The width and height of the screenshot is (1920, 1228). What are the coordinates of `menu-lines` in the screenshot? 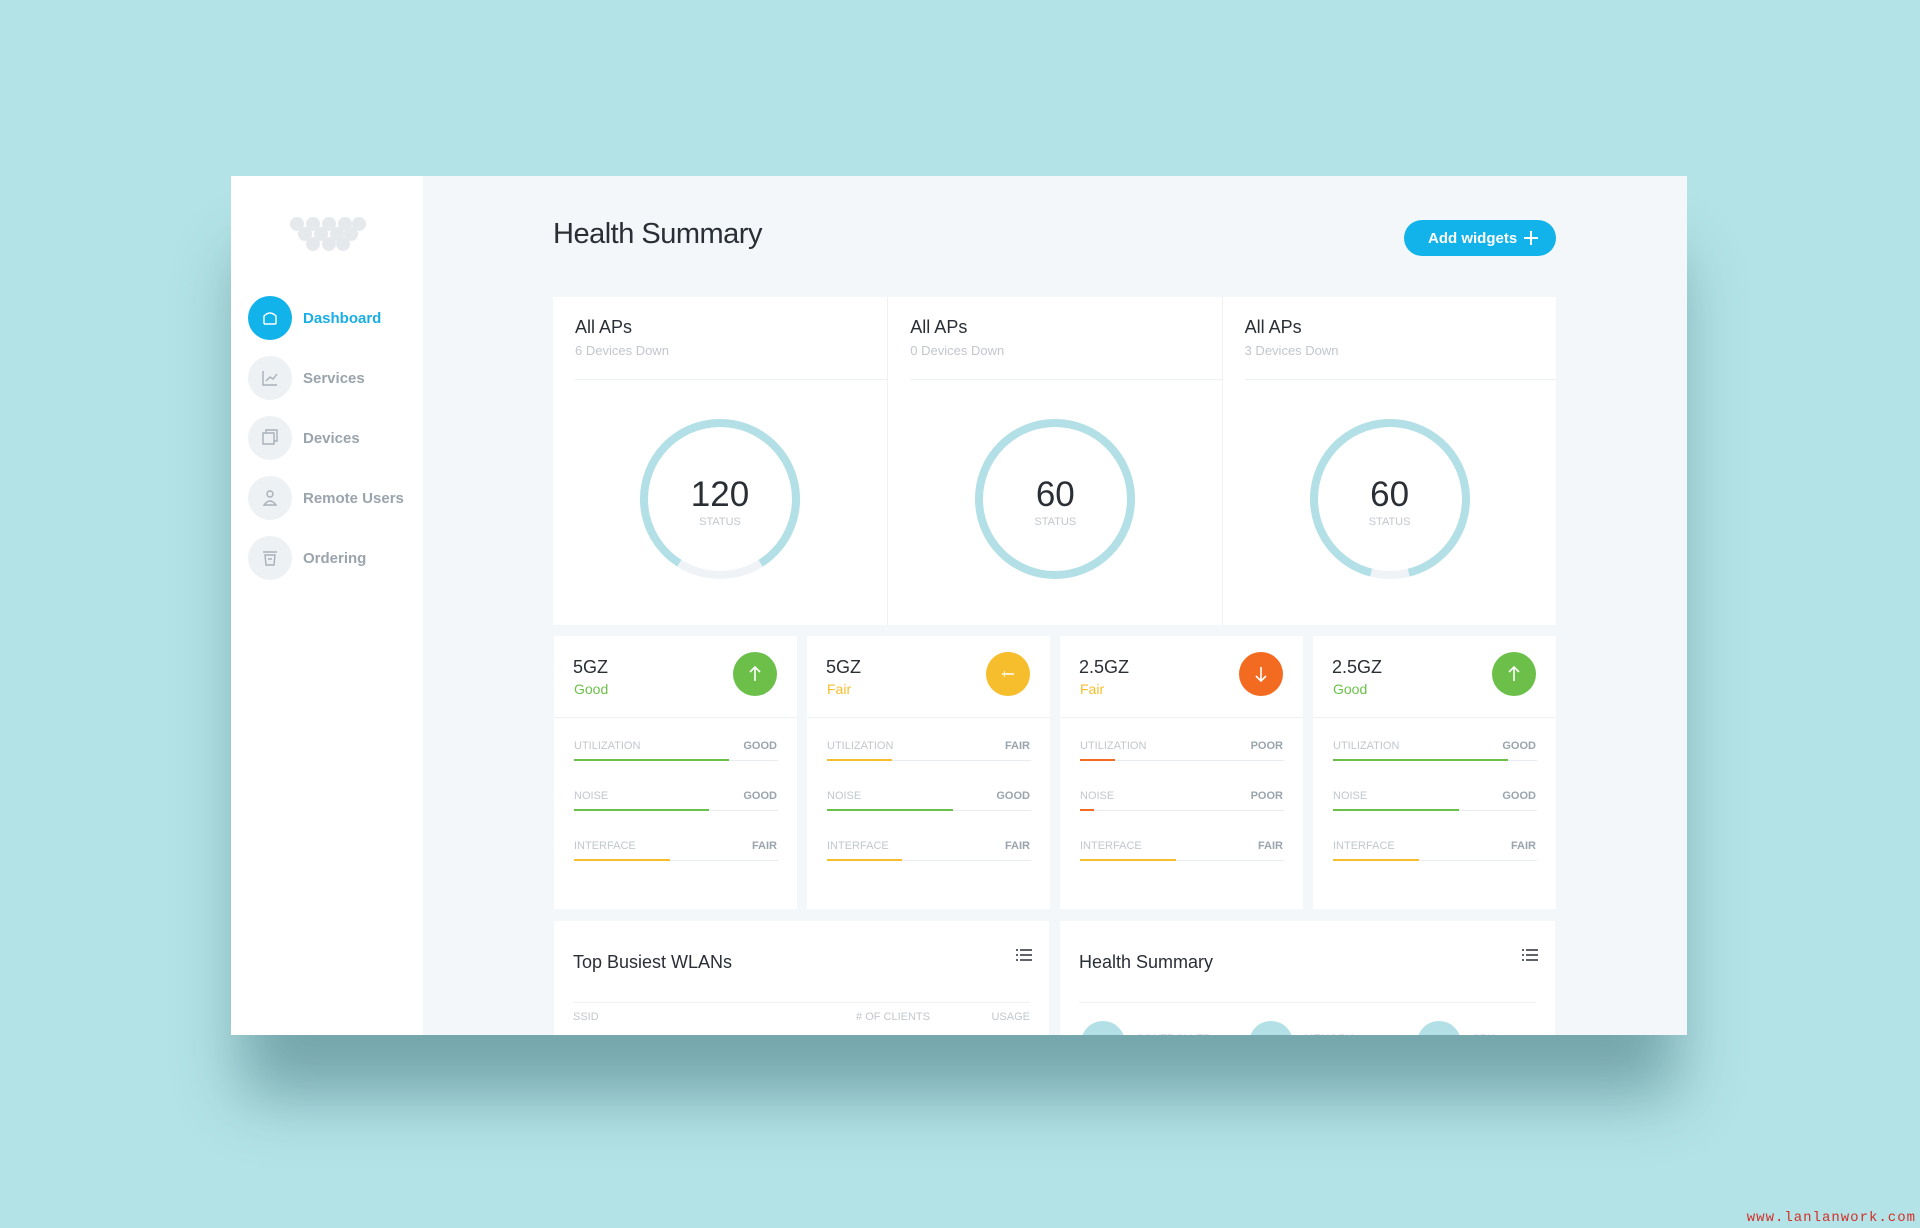 It's located at (1024, 955).